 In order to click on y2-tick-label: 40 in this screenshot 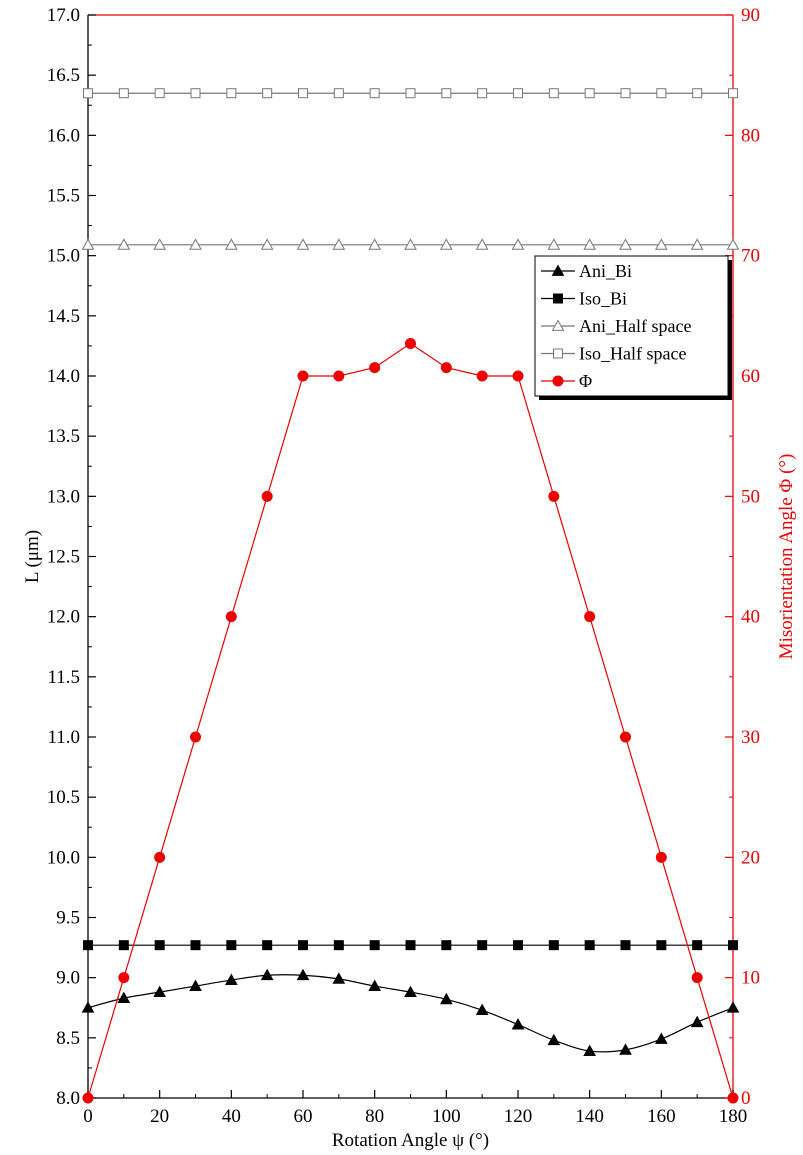, I will do `click(750, 617)`.